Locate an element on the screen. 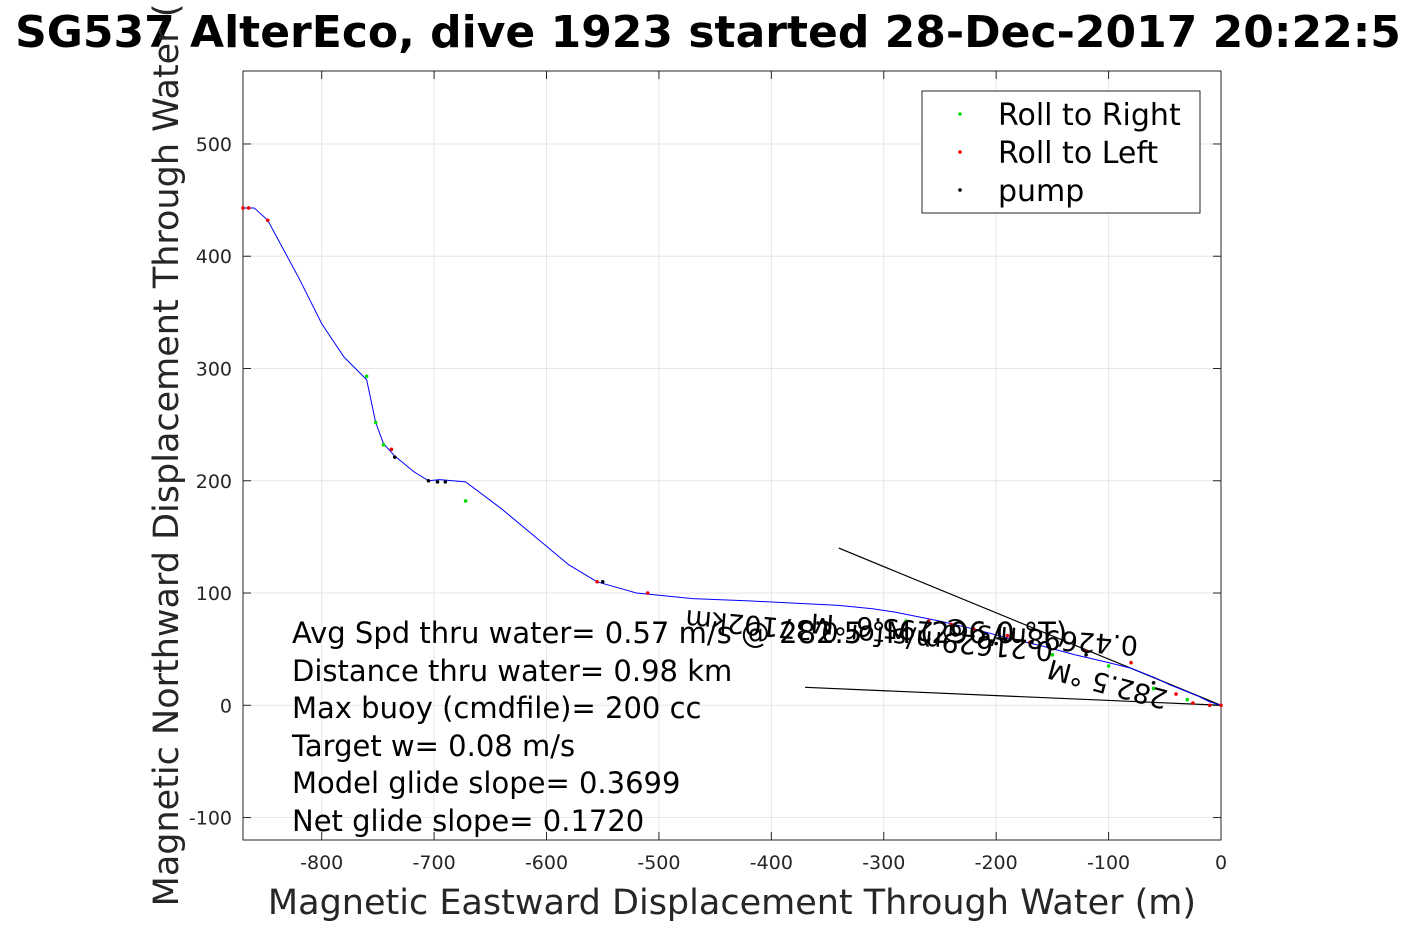 The height and width of the screenshot is (945, 1417). annotation-model-glide: Model glide slope= 0.3699 is located at coordinates (486, 783).